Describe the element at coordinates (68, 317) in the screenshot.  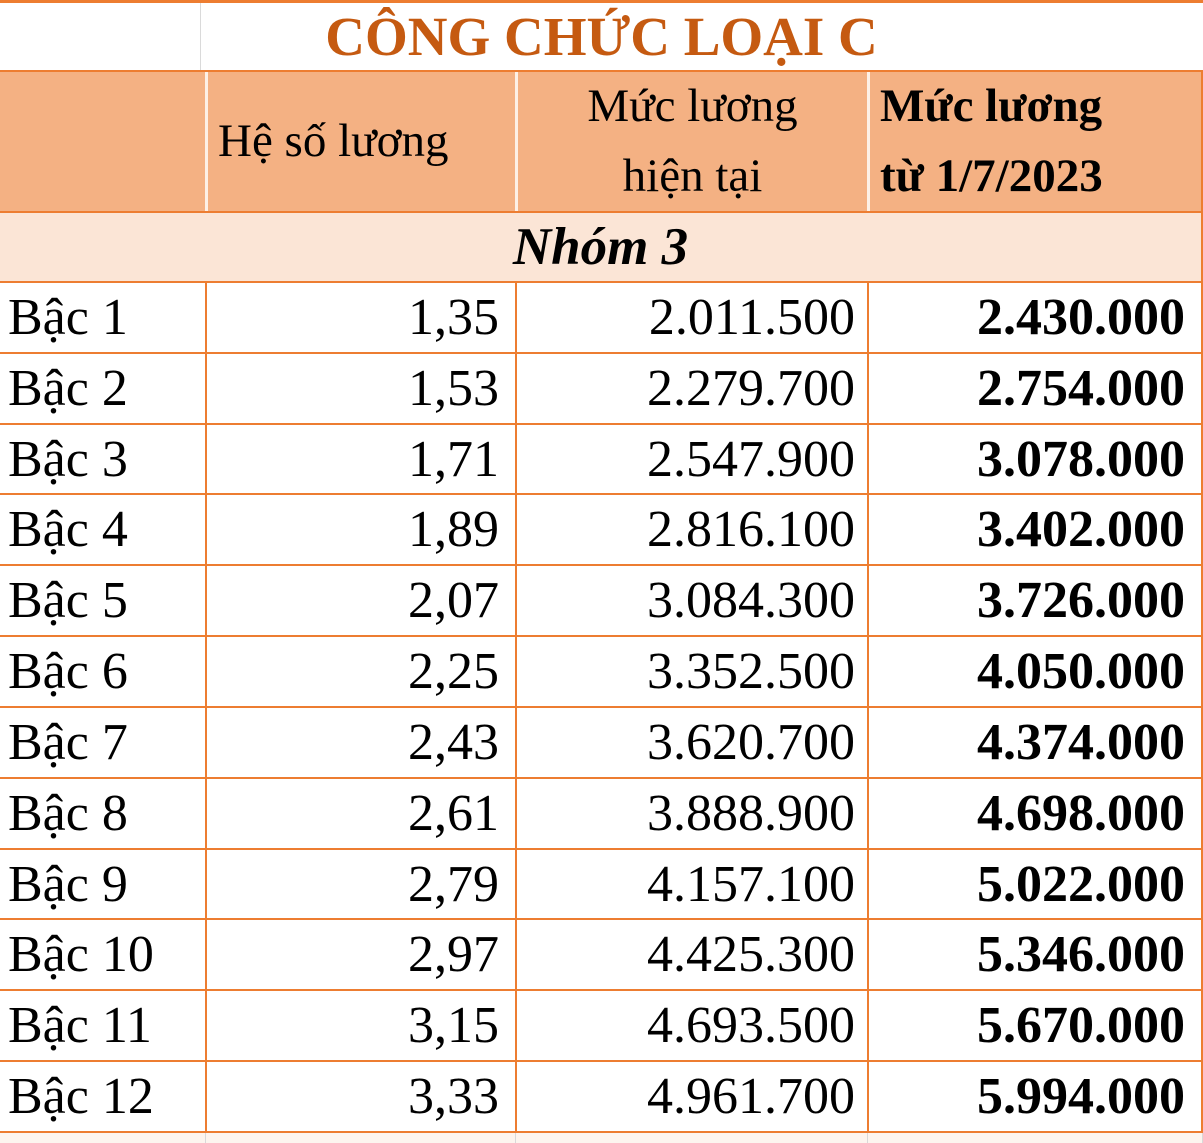
I see `row-label-cell: Bậc 1` at that location.